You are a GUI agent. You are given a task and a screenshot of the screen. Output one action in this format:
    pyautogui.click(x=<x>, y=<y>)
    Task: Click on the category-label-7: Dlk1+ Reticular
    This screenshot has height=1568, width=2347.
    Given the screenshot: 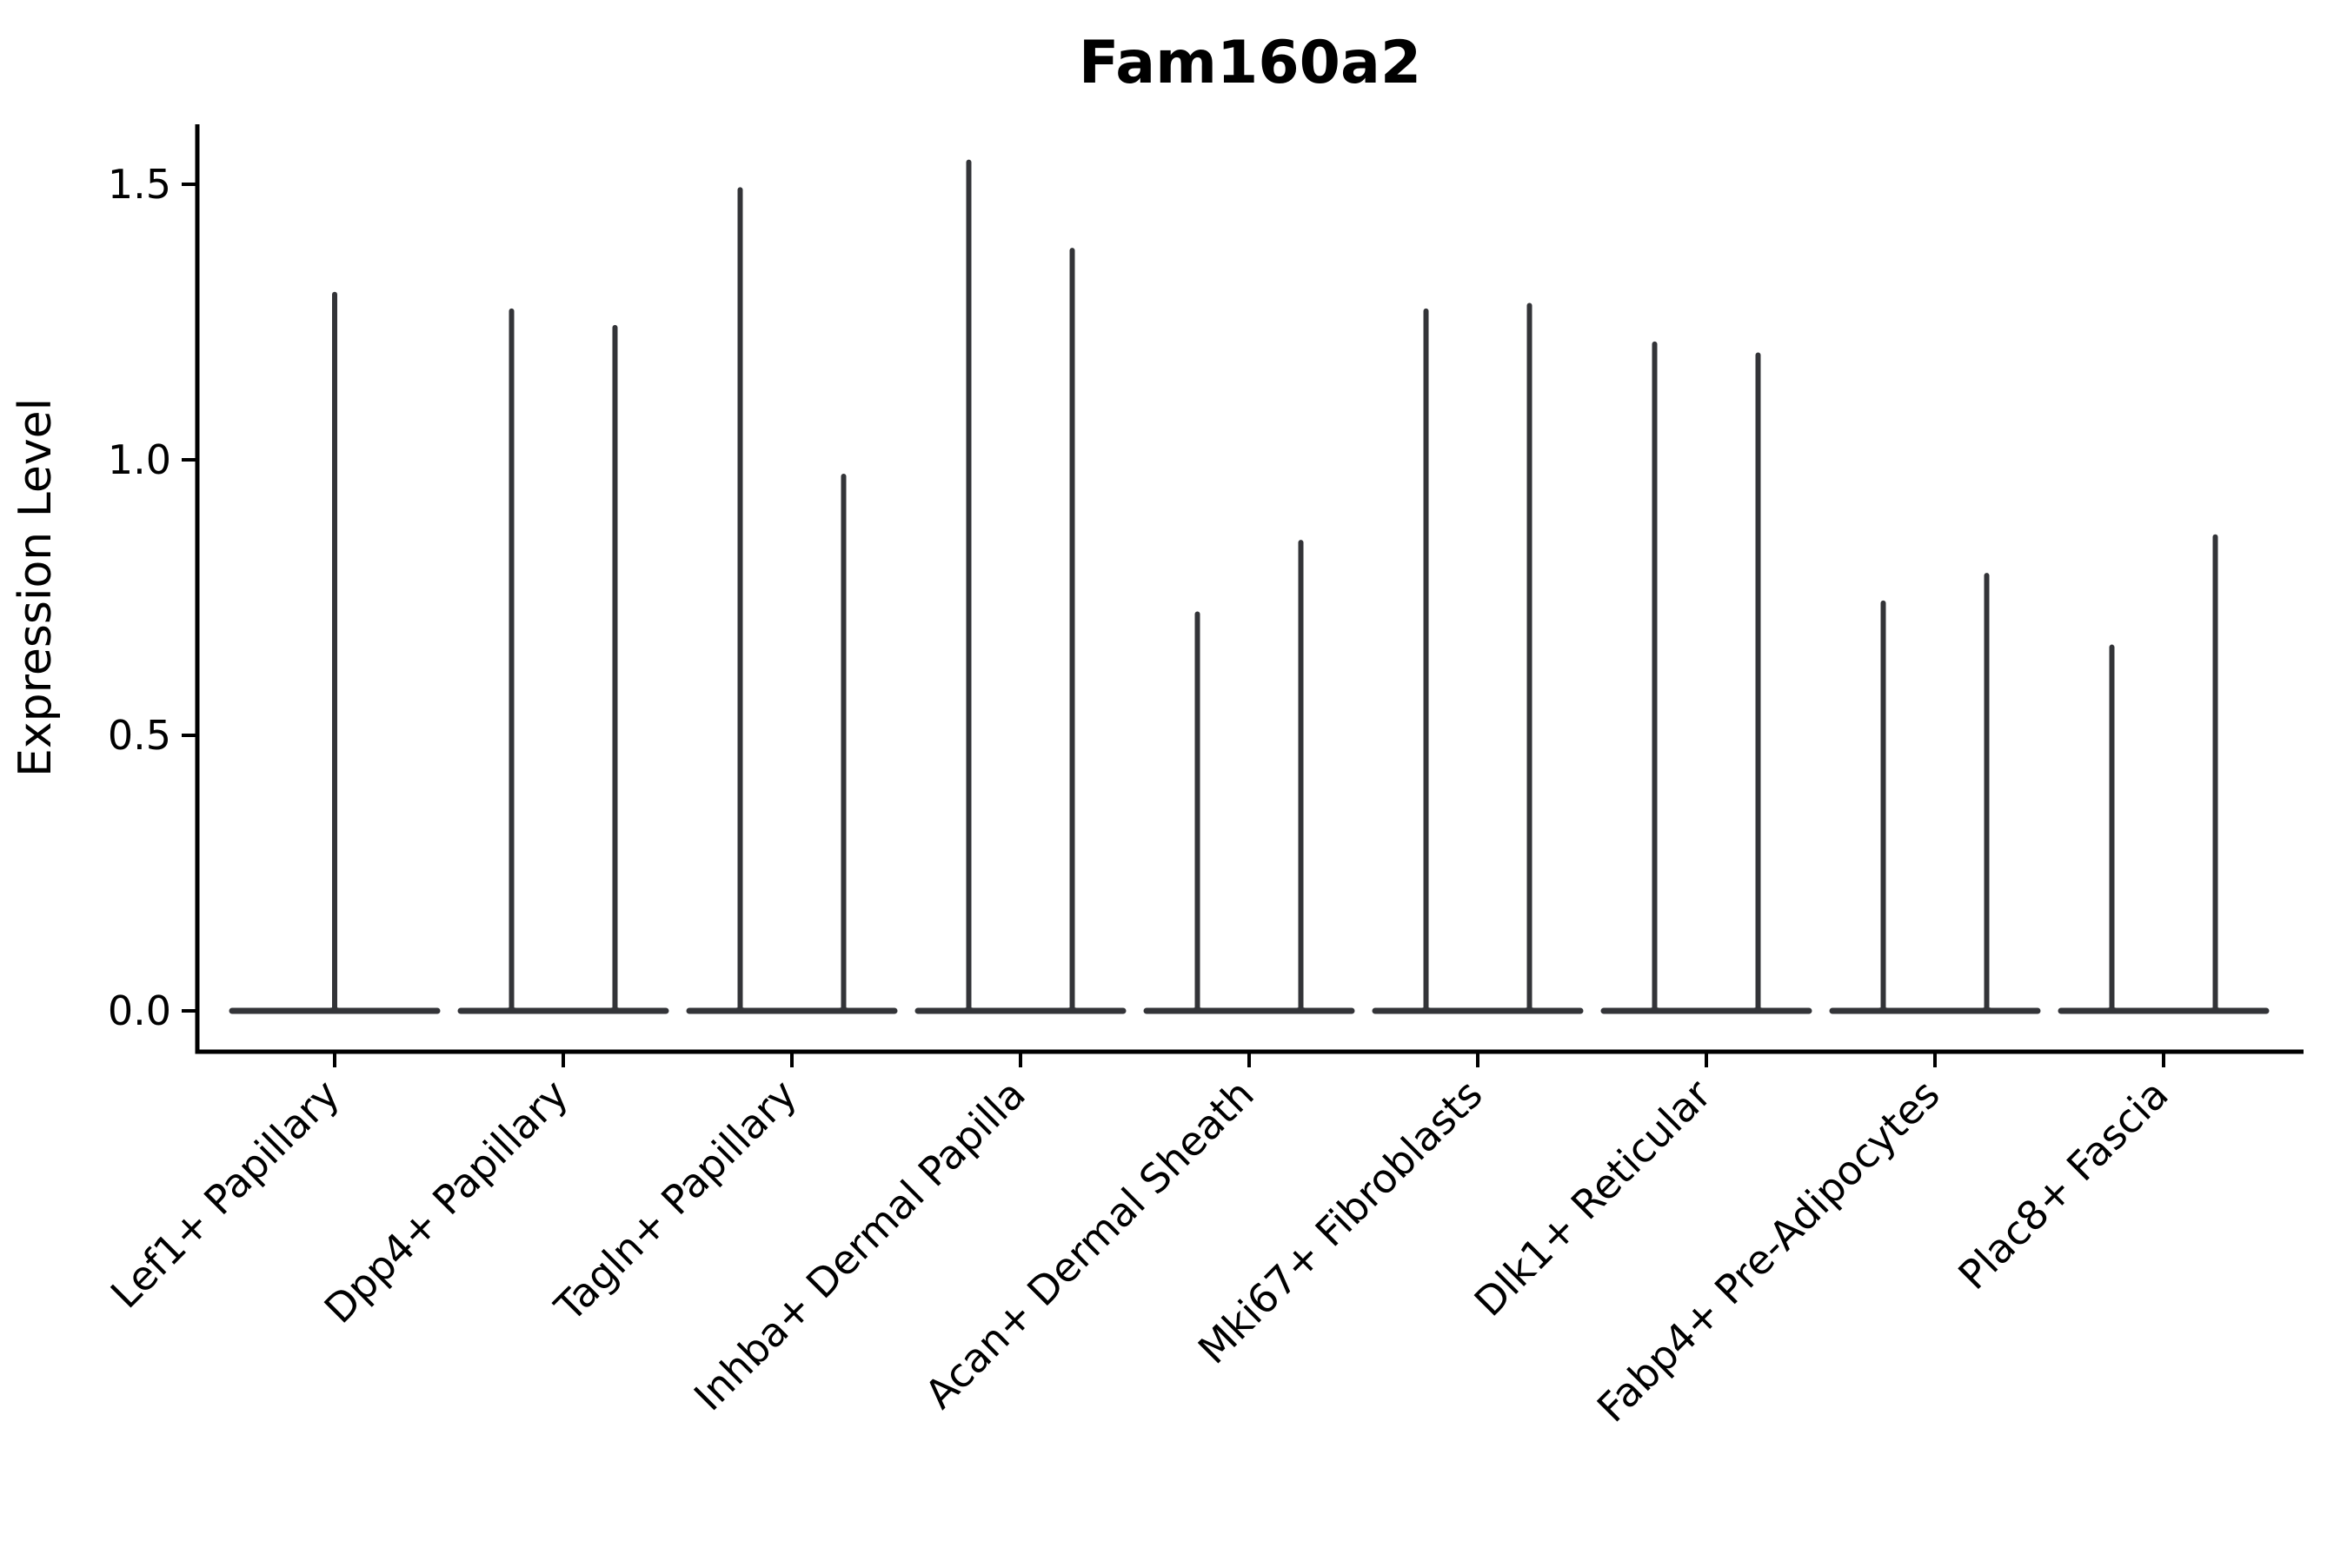 What is the action you would take?
    pyautogui.click(x=1593, y=1198)
    